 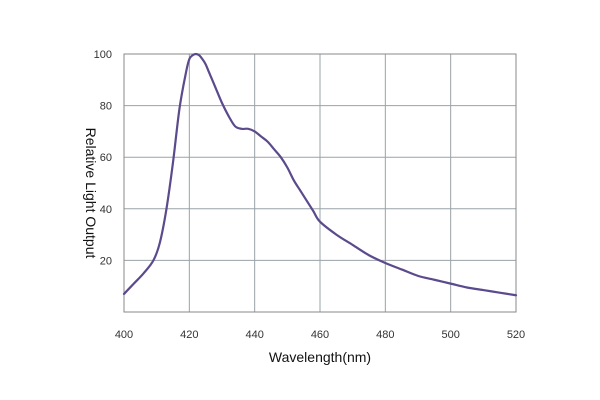 What do you see at coordinates (106, 210) in the screenshot?
I see `y-tick-label-40: 40` at bounding box center [106, 210].